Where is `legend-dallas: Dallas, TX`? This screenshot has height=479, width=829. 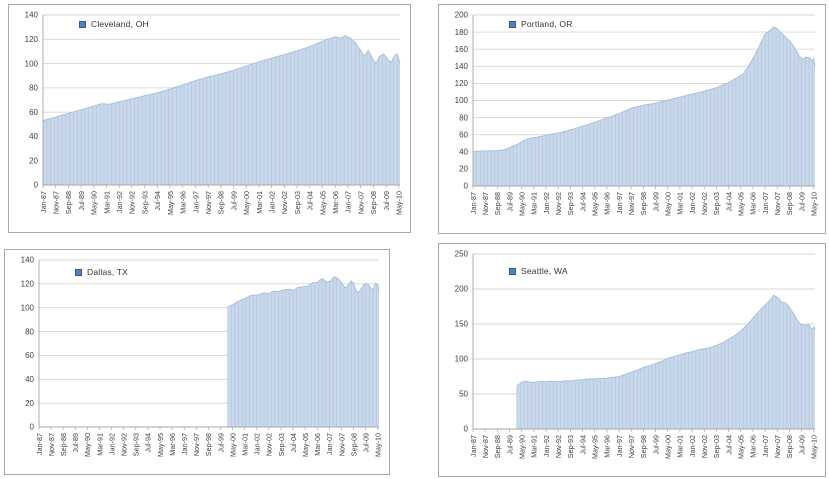
legend-dallas: Dallas, TX is located at coordinates (101, 272).